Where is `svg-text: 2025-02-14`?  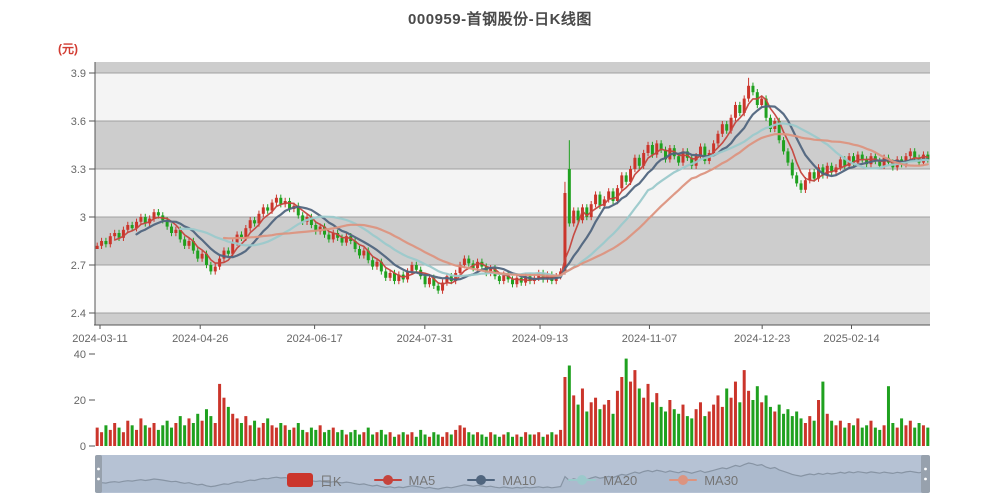 svg-text: 2025-02-14 is located at coordinates (851, 339).